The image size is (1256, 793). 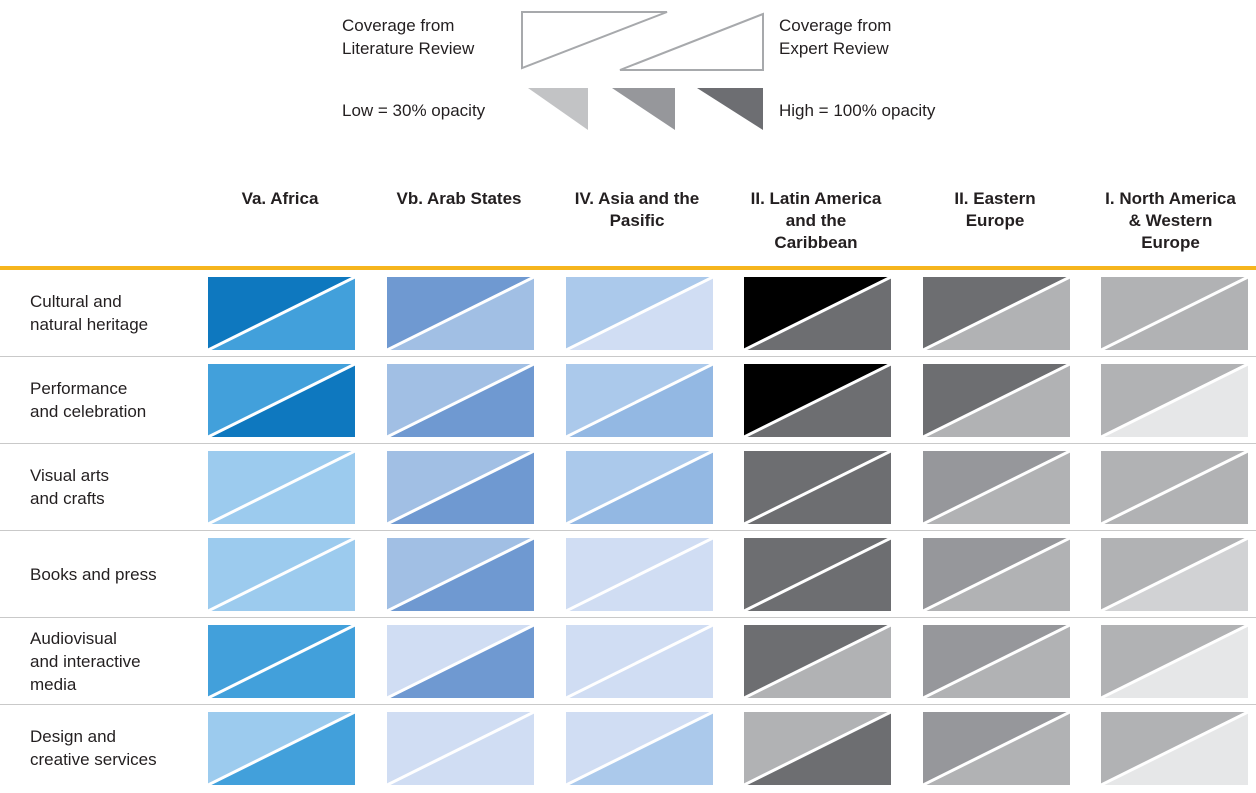 I want to click on legend-opacity-swatches, so click(x=645, y=109).